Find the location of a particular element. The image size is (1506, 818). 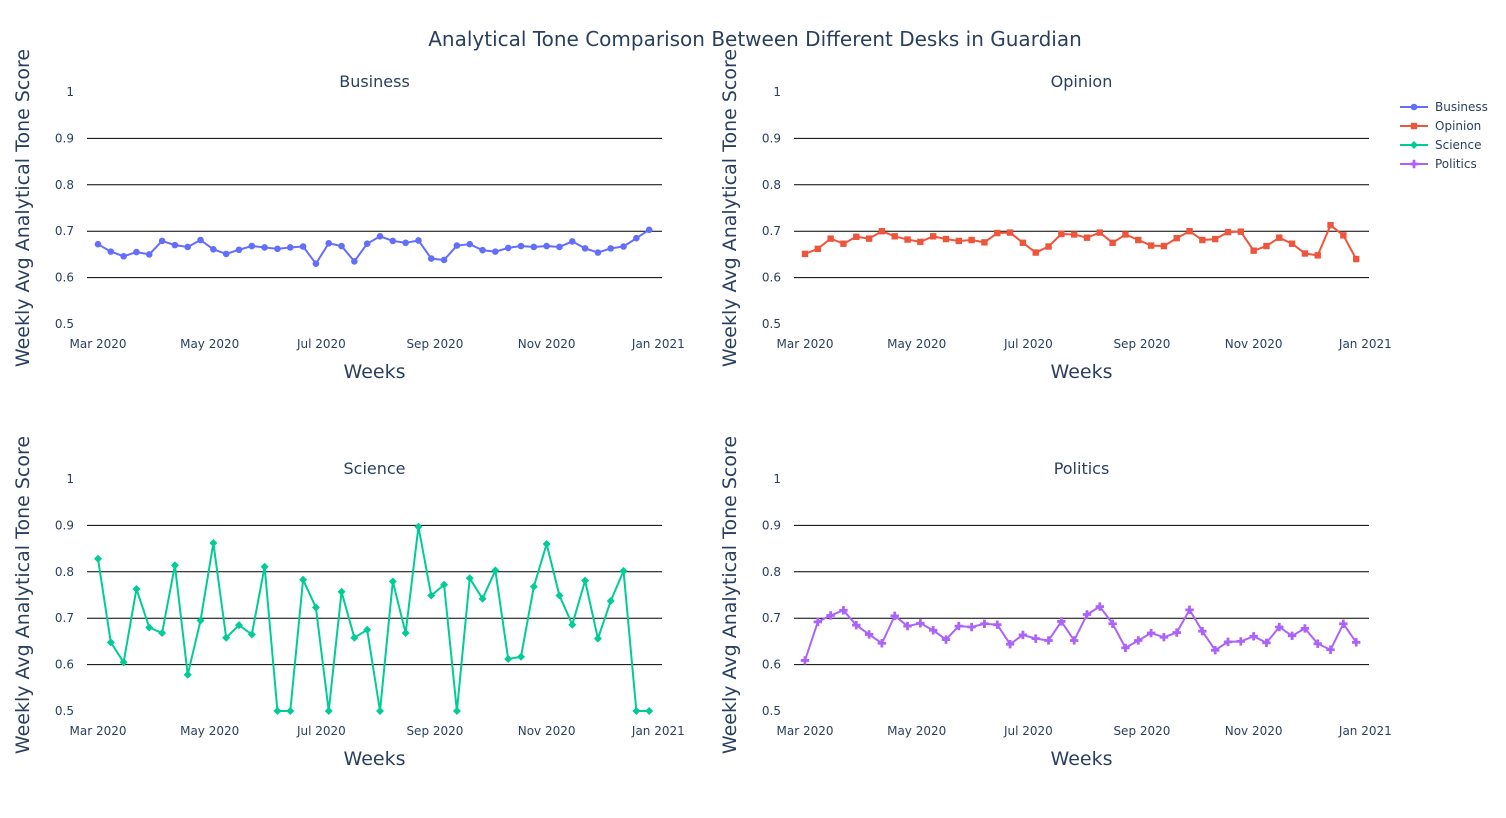

series-line-opinion is located at coordinates (1081, 242).